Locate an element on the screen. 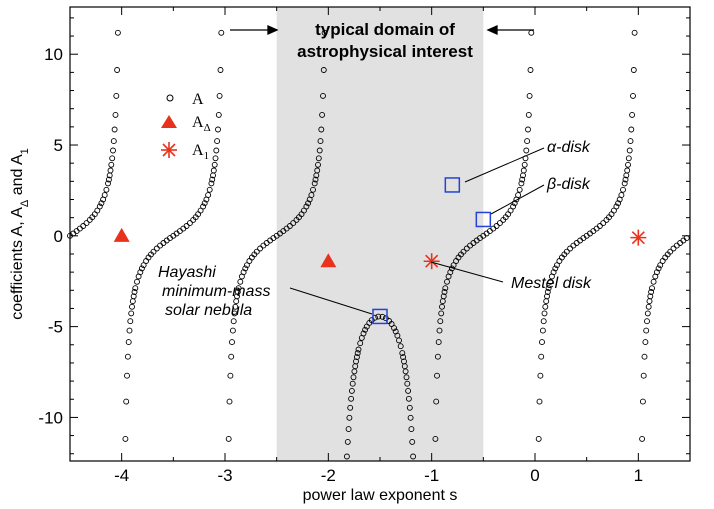 The image size is (714, 509). legend-symbol-asterisk is located at coordinates (169, 150).